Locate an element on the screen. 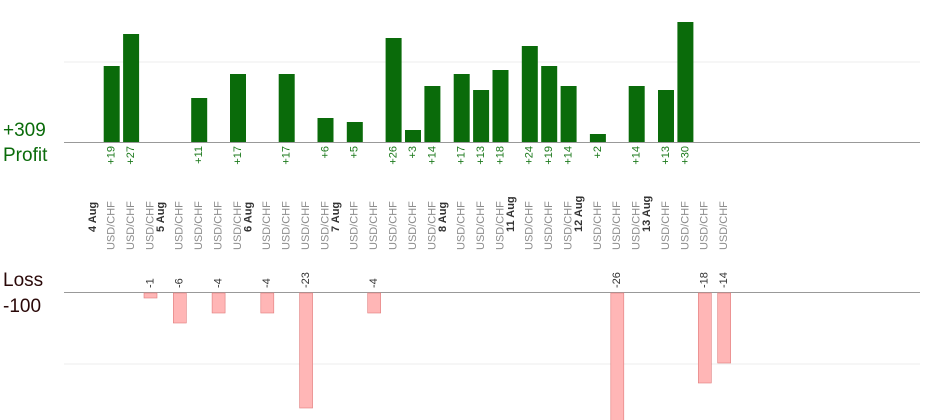 Image resolution: width=934 pixels, height=420 pixels. date-label: 12 Aug is located at coordinates (579, 214).